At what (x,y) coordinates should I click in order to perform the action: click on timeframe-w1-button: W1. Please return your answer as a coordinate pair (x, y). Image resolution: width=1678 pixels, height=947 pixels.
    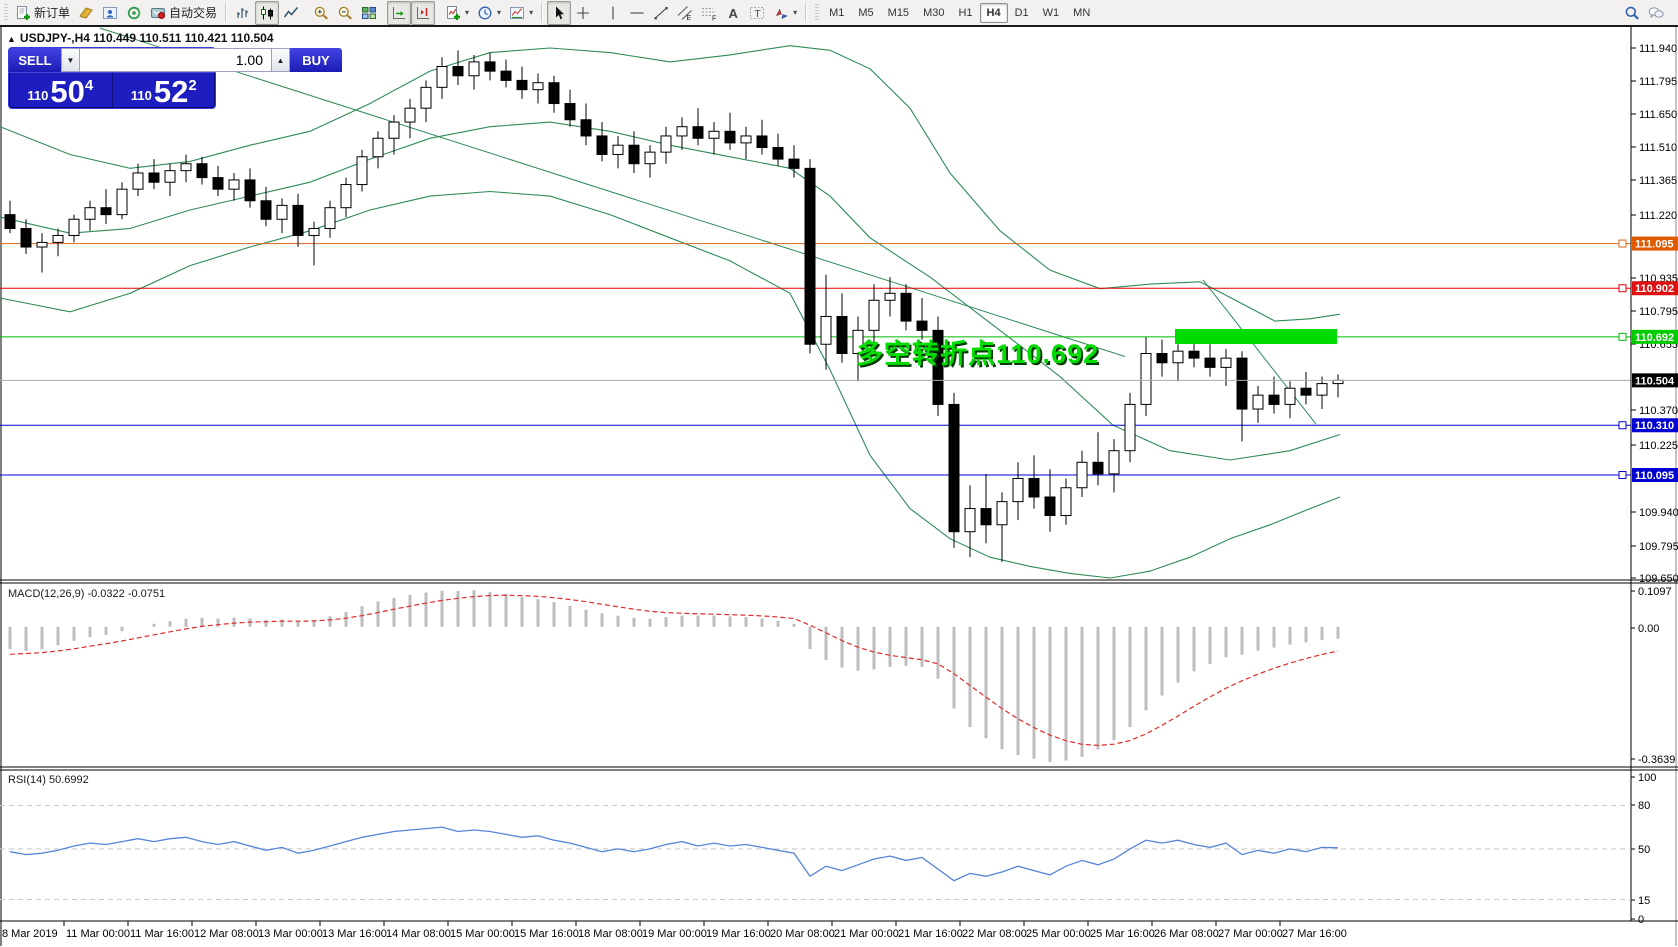
    Looking at the image, I should click on (1051, 12).